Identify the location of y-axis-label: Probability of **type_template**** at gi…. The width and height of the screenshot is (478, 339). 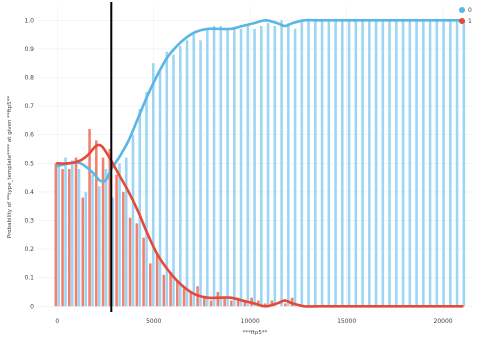
(10, 167).